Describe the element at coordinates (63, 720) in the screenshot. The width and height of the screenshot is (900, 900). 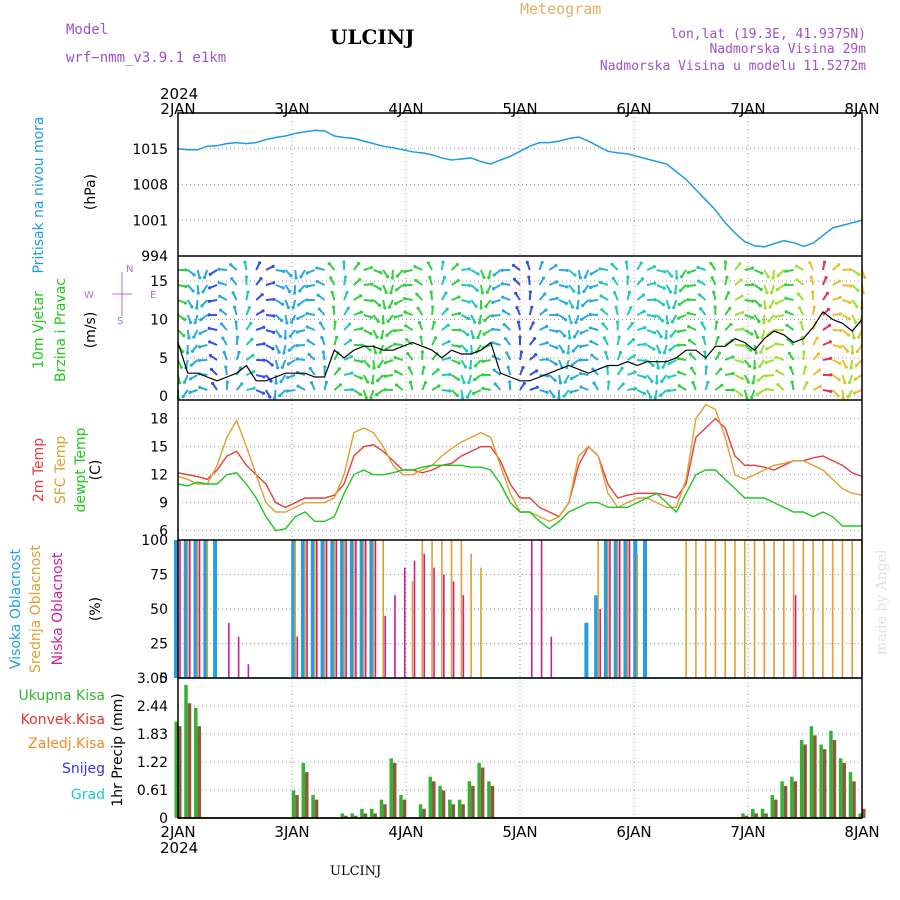
I see `precip-legend-entry: Konvek.Kisa` at that location.